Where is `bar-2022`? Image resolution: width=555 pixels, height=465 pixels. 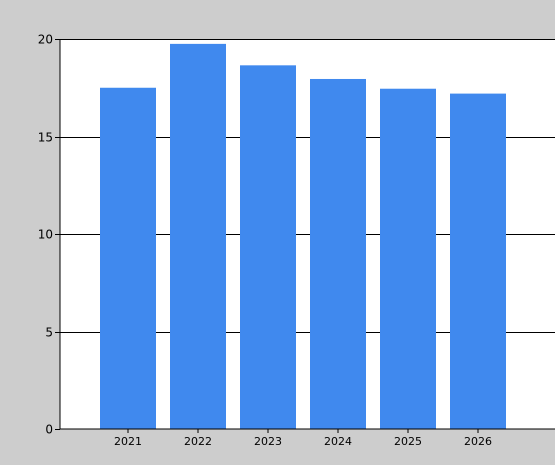
bar-2022 is located at coordinates (198, 236).